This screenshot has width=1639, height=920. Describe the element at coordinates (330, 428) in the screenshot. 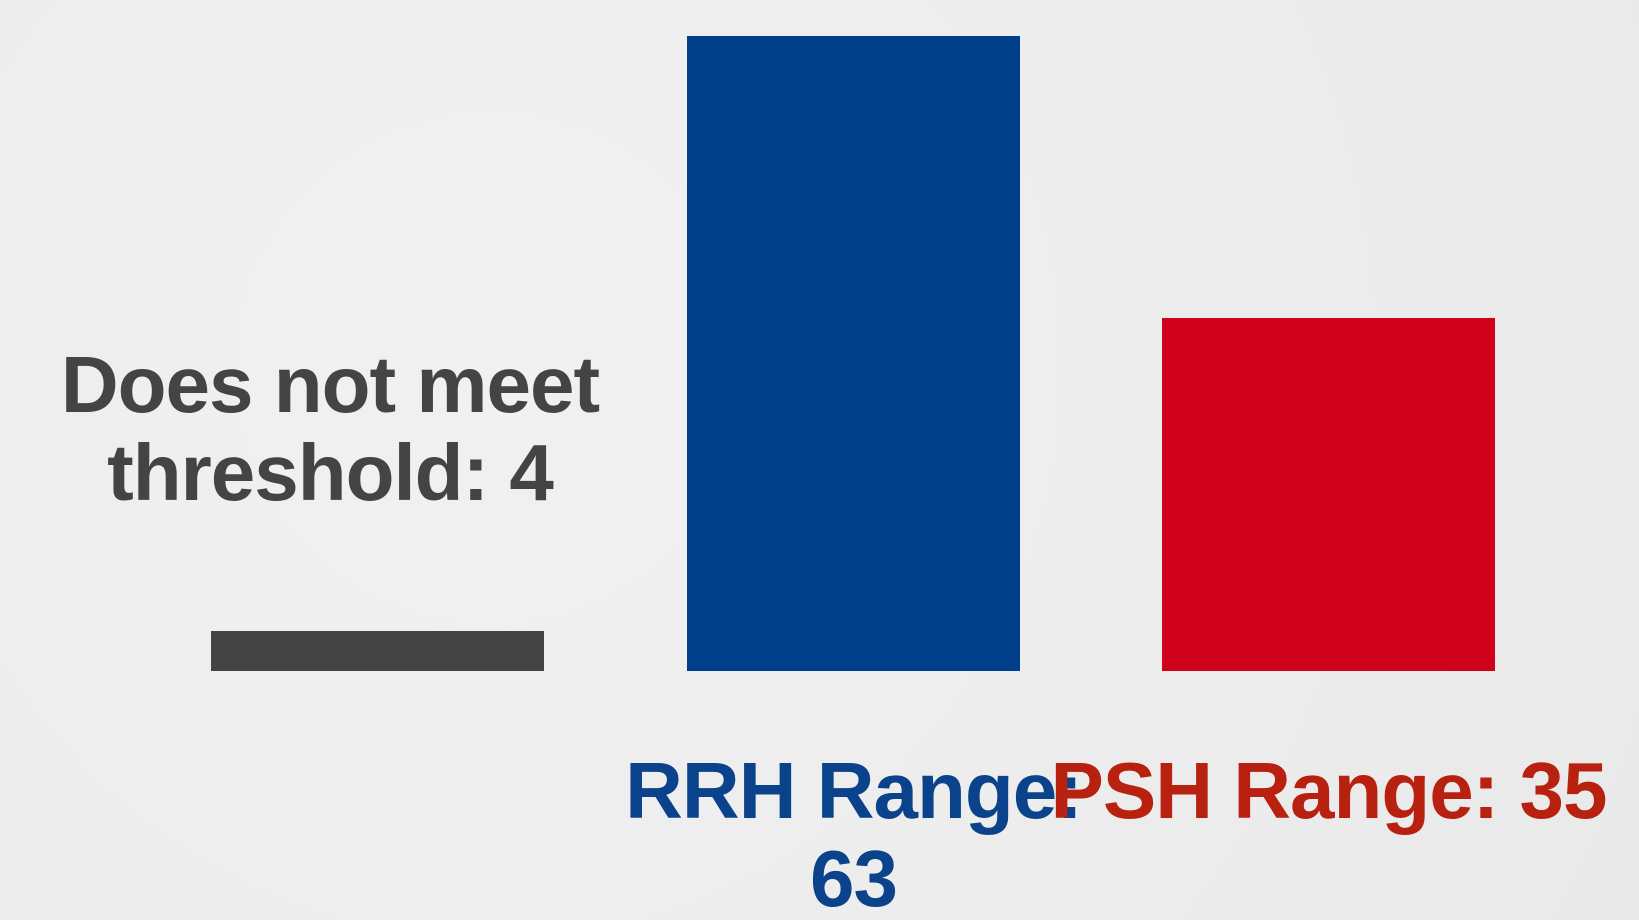

I see `data-label: Does not meet threshold: 4` at that location.